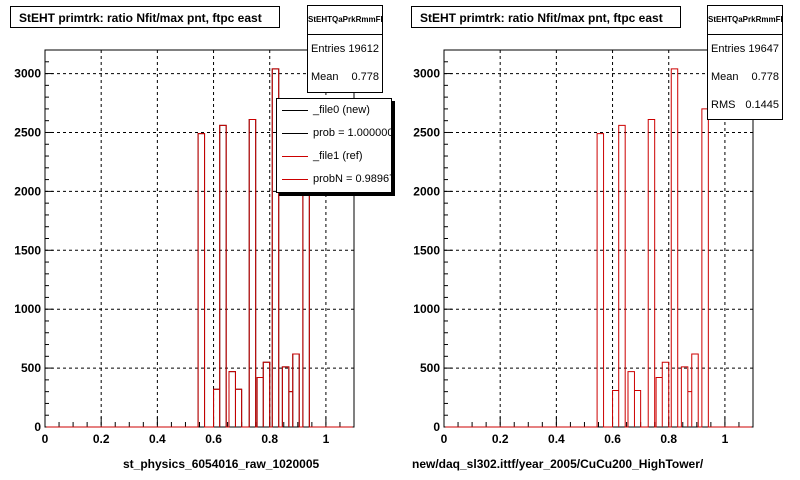 Image resolution: width=800 pixels, height=480 pixels. Describe the element at coordinates (762, 105) in the screenshot. I see `right-stats-rms-value: 0.1445` at that location.